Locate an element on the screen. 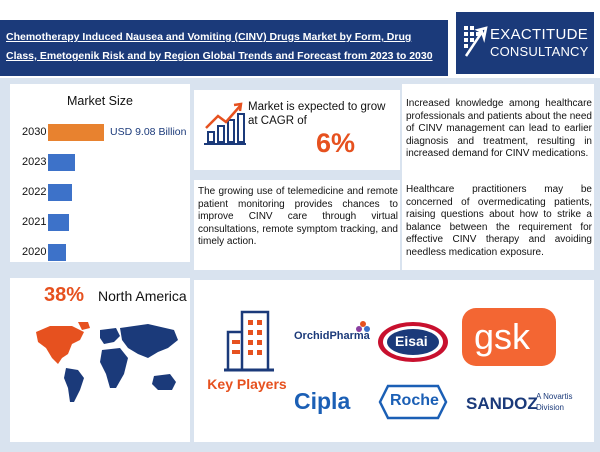 The image size is (600, 452). market-size-title: Market Size is located at coordinates (100, 101).